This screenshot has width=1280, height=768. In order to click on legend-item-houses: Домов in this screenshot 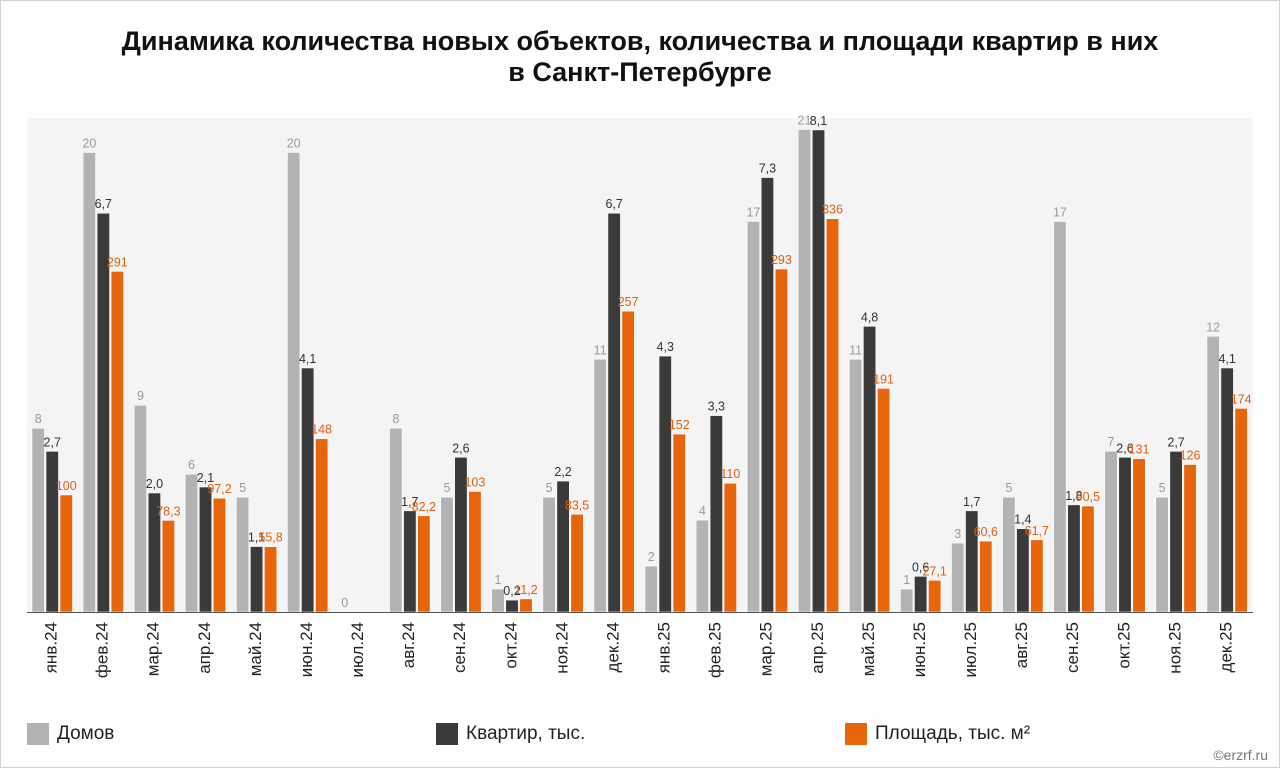, I will do `click(70, 734)`.